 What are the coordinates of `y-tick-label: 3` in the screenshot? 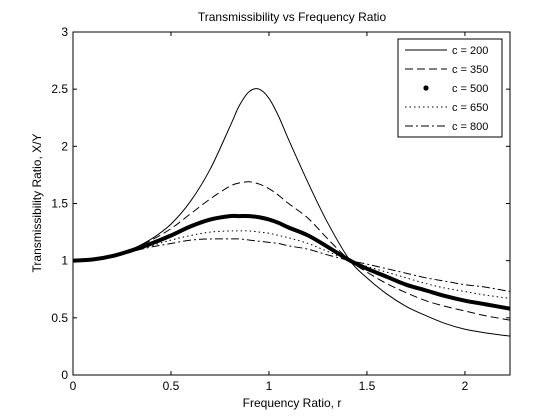 It's located at (64, 32).